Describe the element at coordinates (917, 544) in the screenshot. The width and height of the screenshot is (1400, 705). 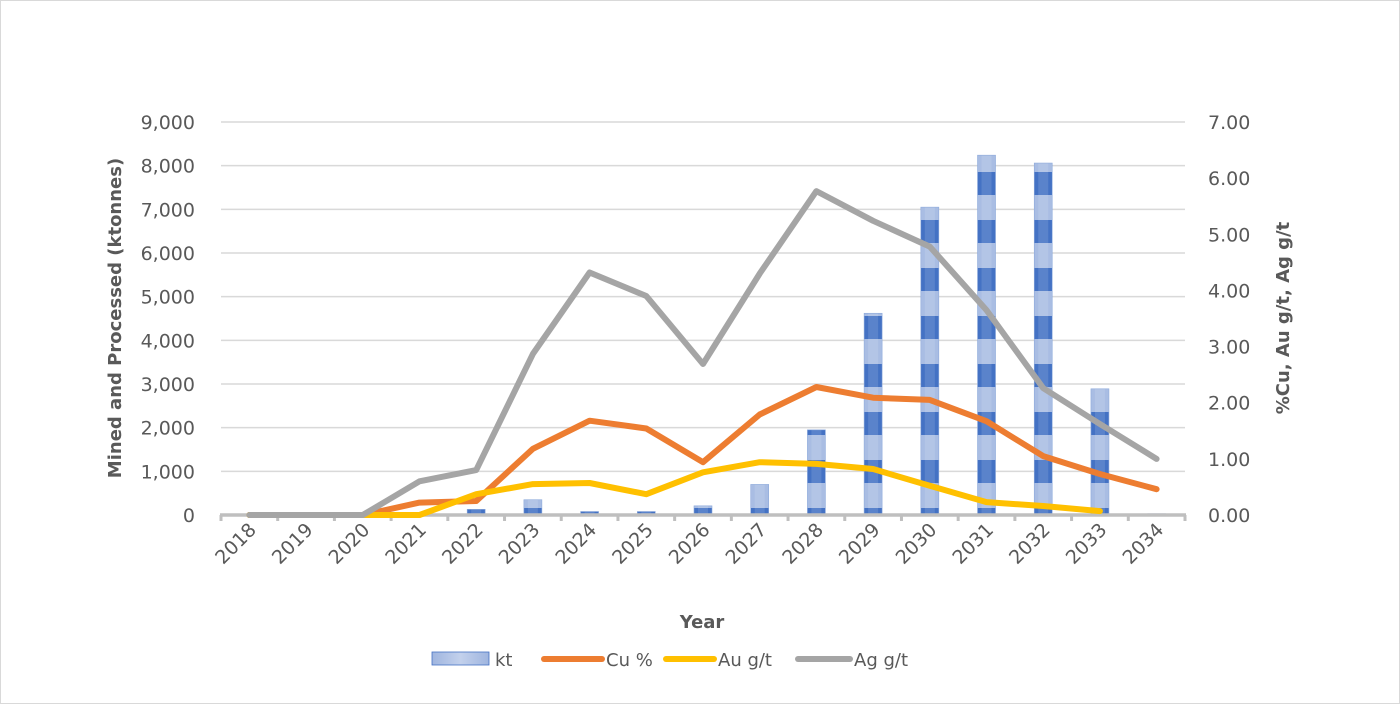
I see `x-tick-label: 2030` at that location.